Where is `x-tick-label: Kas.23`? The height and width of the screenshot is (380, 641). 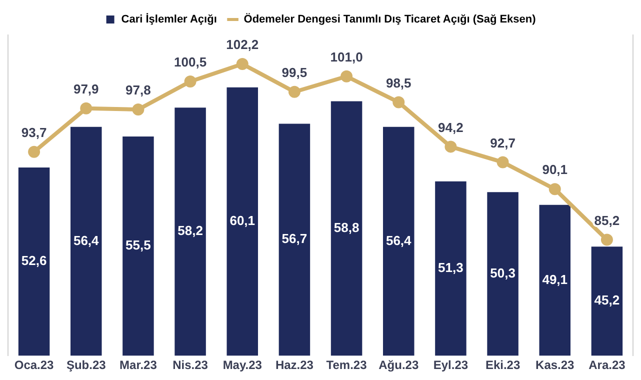
x-tick-label: Kas.23 is located at coordinates (555, 365).